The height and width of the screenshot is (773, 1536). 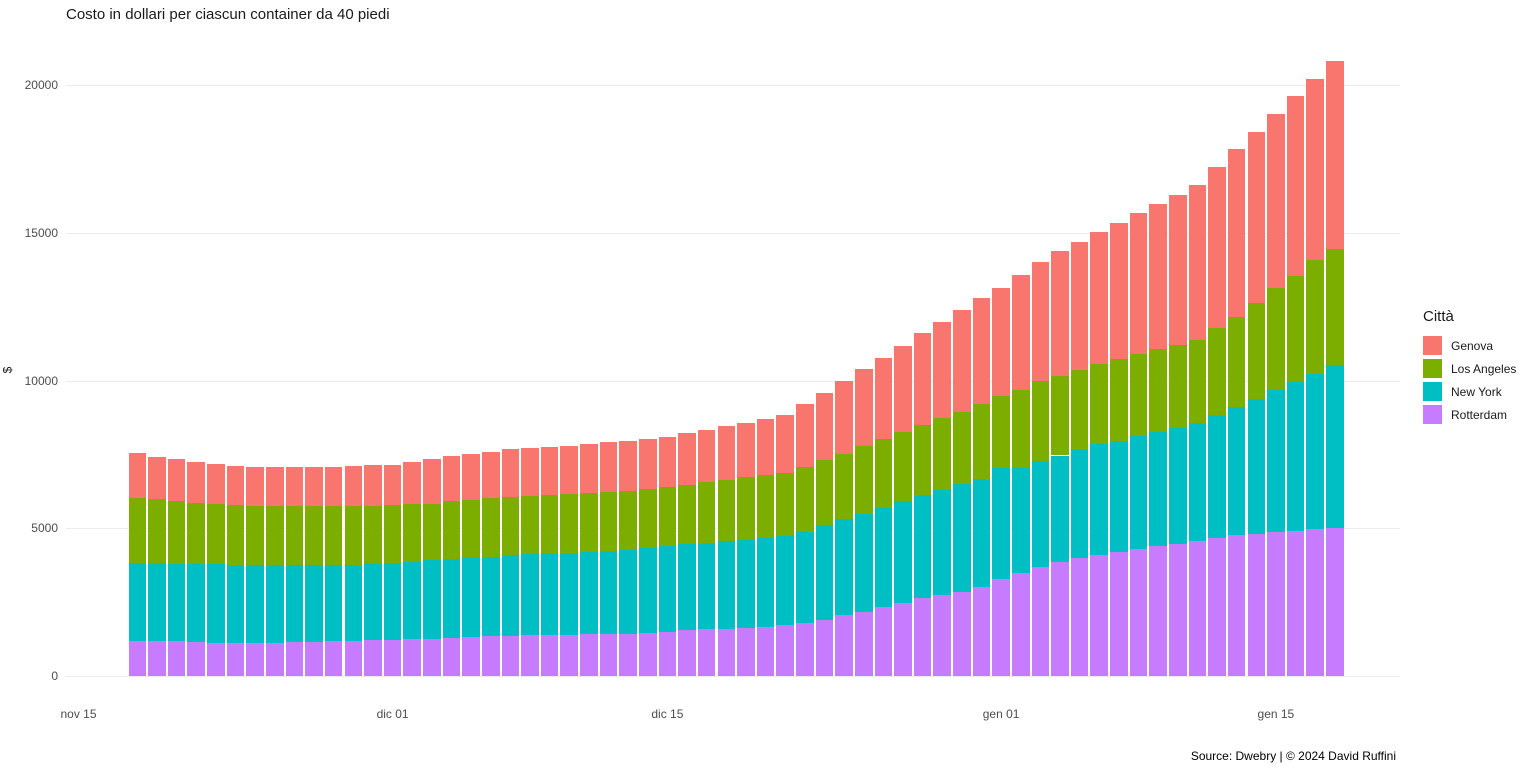 What do you see at coordinates (1432, 414) in the screenshot?
I see `legend-swatch` at bounding box center [1432, 414].